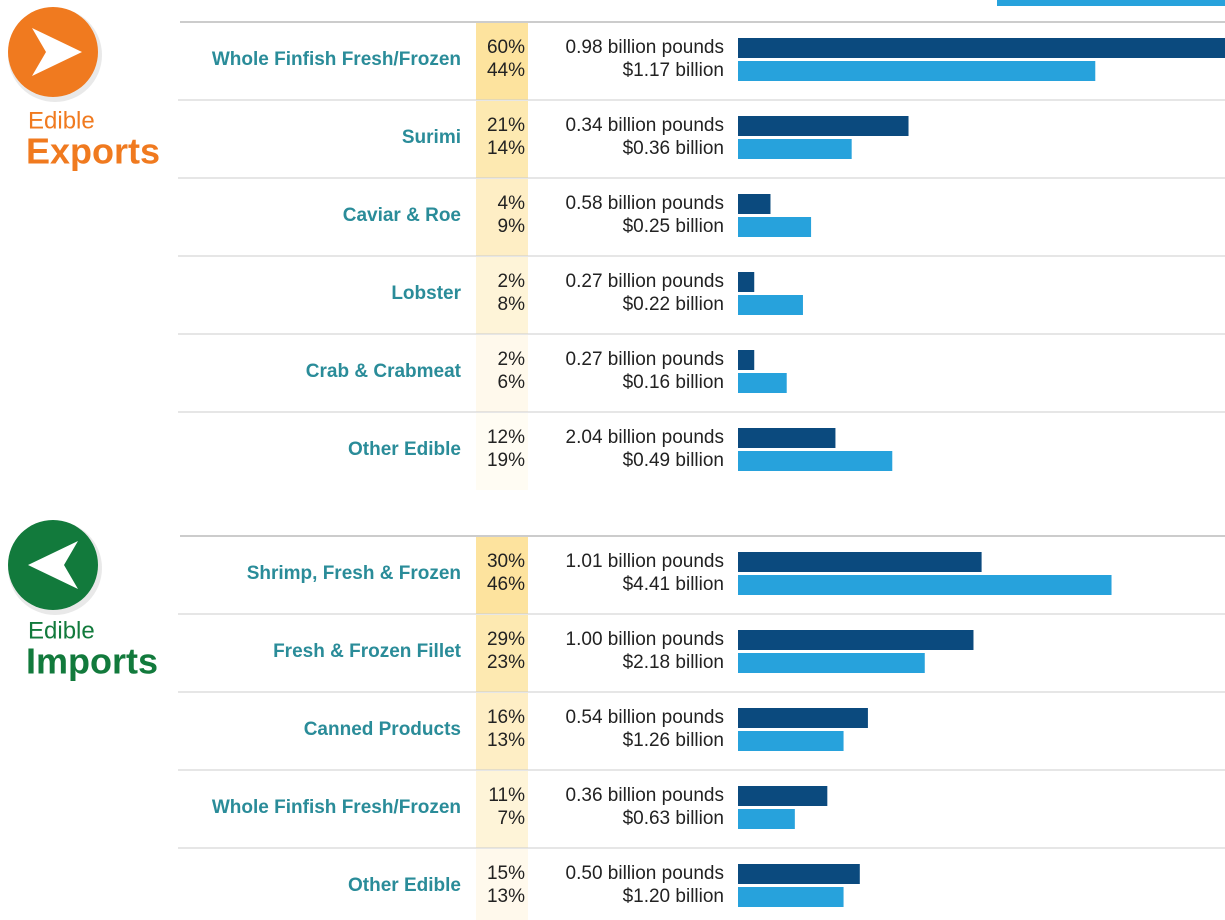  I want to click on value-text: $0.49 billion, so click(673, 460).